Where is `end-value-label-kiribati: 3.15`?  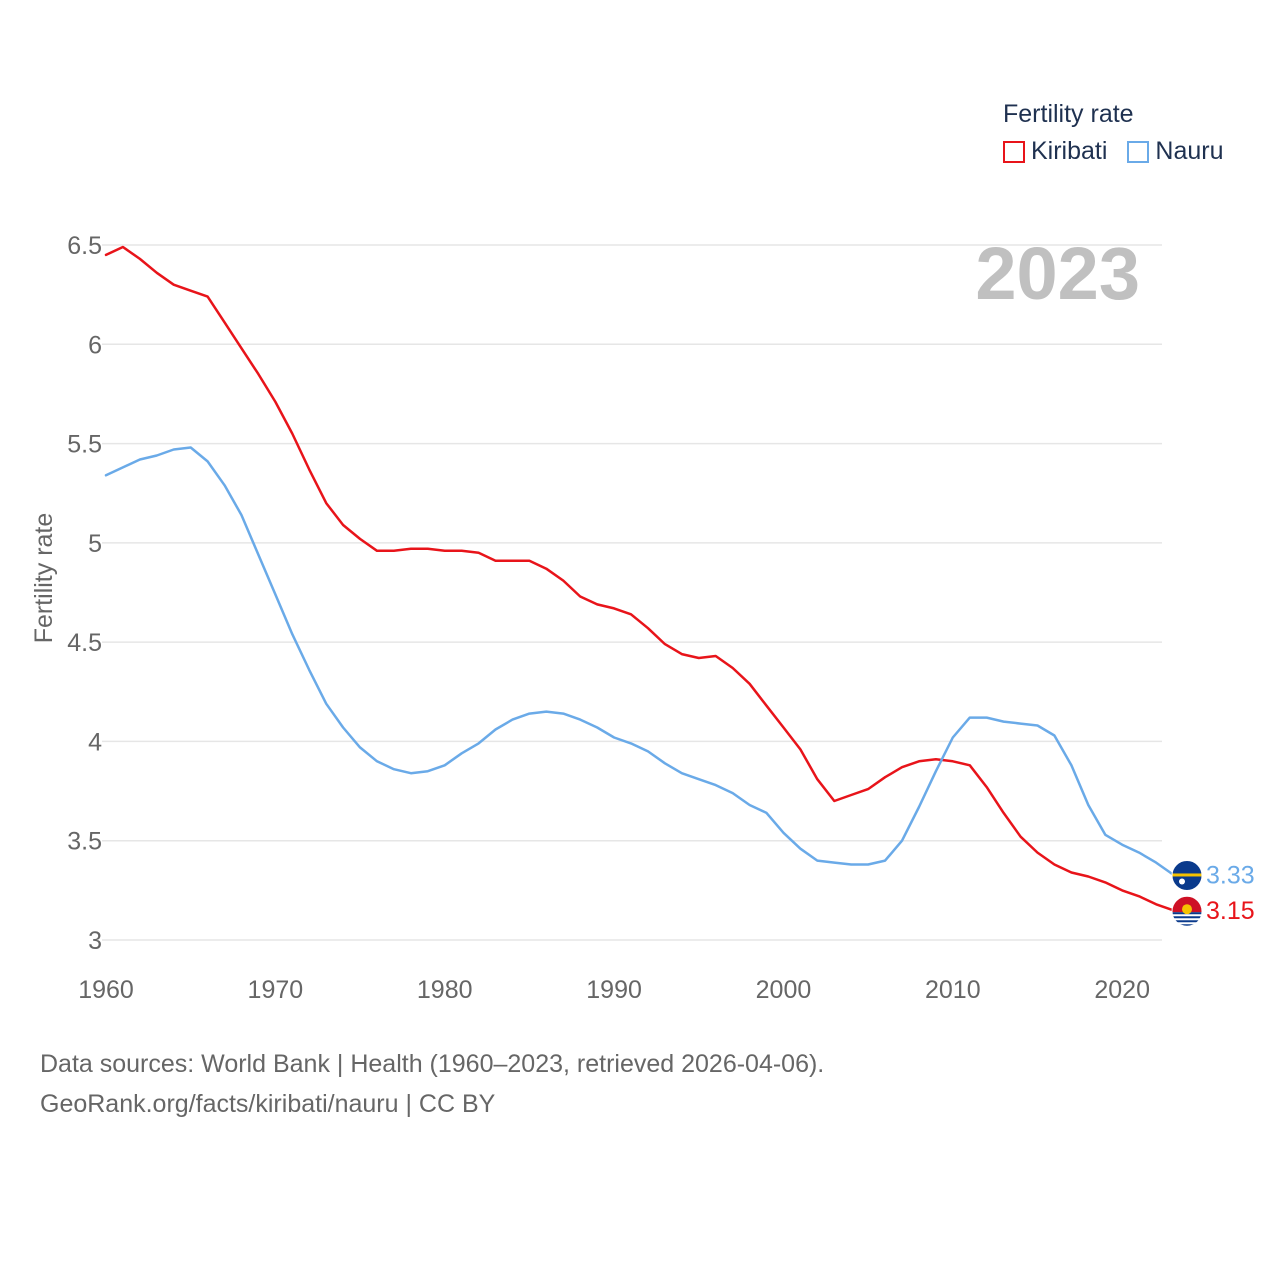 end-value-label-kiribati: 3.15 is located at coordinates (1230, 911).